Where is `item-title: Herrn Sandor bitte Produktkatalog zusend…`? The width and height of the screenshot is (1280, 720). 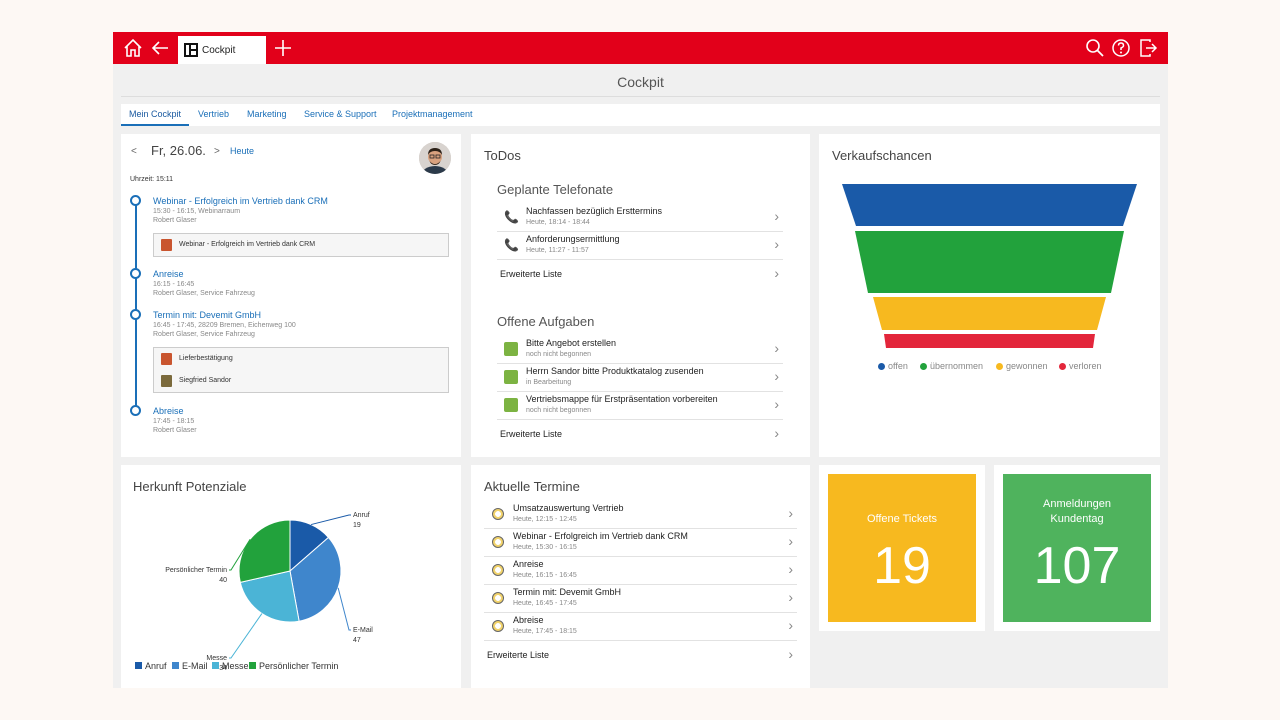
item-title: Herrn Sandor bitte Produktkatalog zusend… is located at coordinates (615, 371).